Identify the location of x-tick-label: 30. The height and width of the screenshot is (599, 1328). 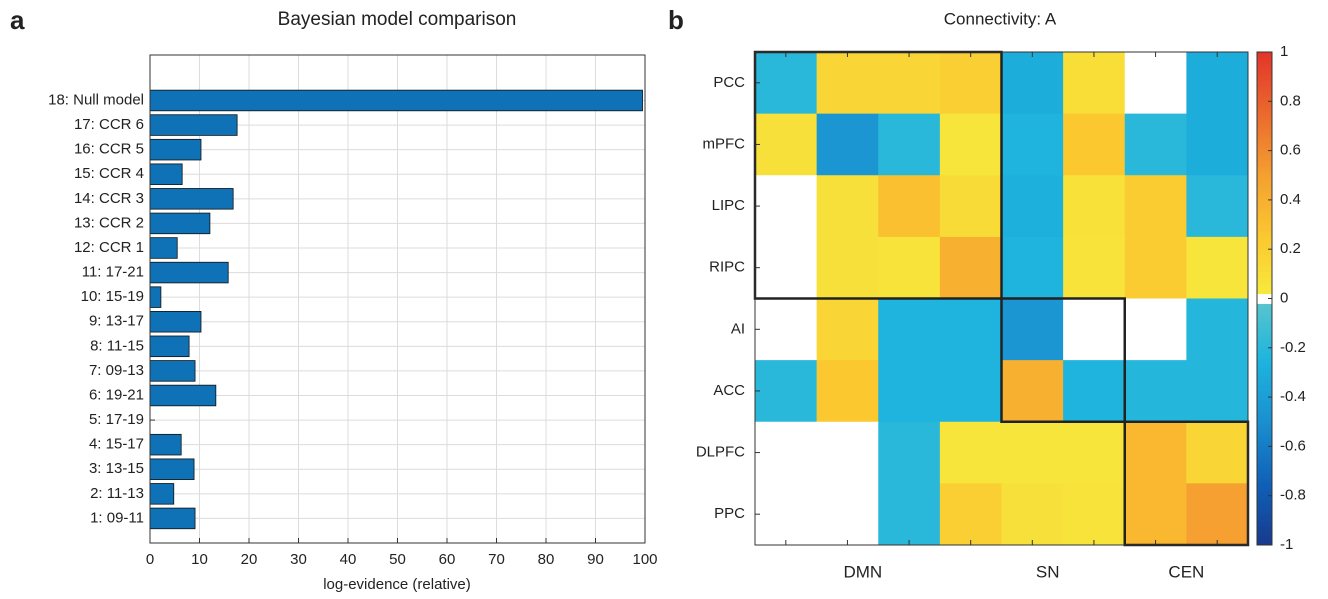
(298, 559).